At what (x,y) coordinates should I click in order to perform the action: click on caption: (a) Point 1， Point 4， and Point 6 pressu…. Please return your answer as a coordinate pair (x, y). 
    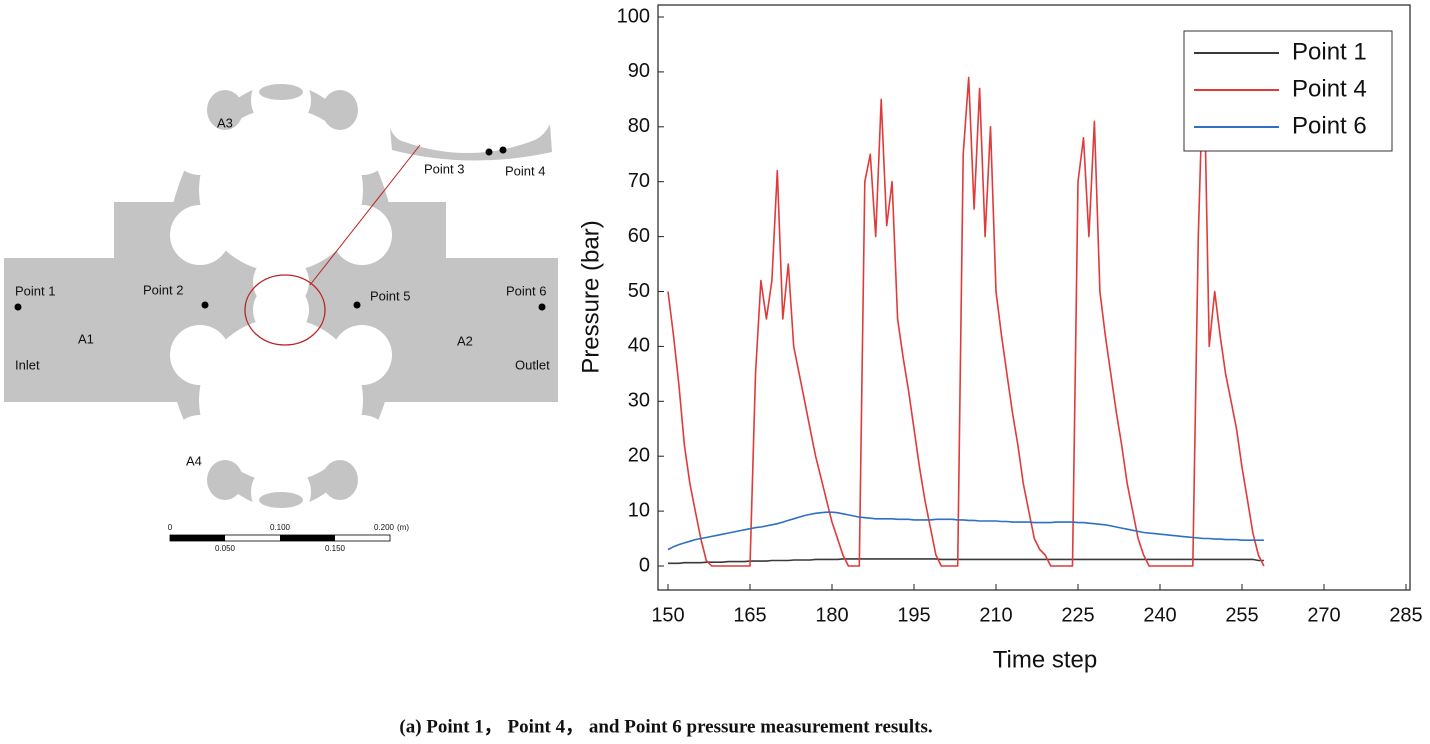
    Looking at the image, I should click on (665, 726).